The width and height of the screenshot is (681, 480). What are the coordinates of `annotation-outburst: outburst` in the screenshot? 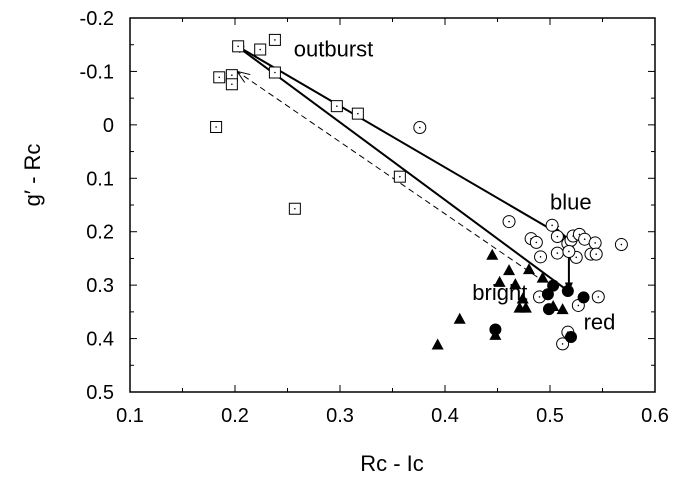 It's located at (334, 48).